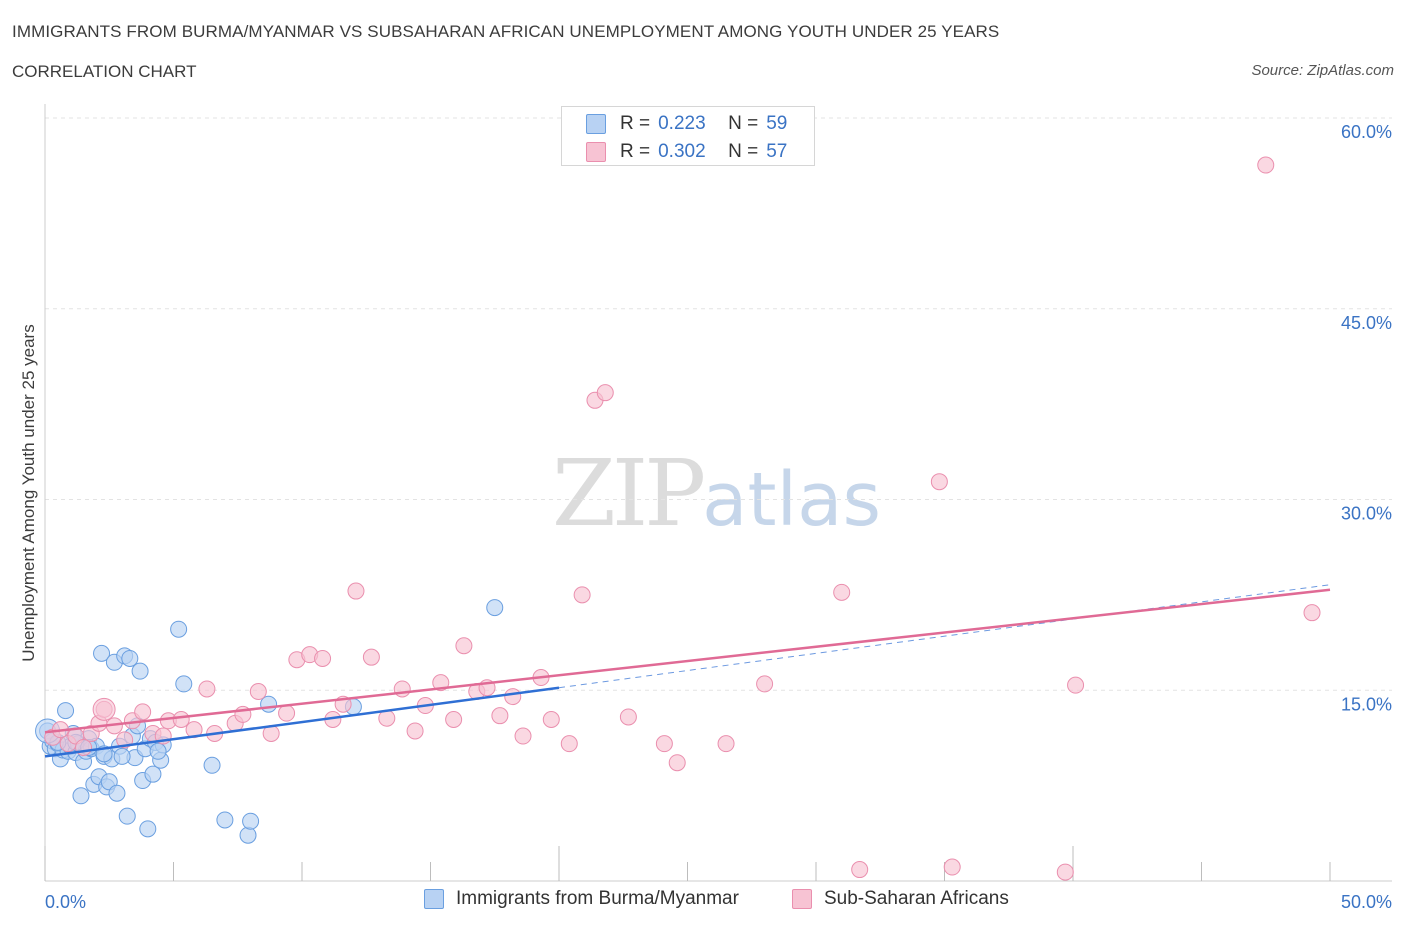 This screenshot has height=930, width=1406. What do you see at coordinates (104, 71) in the screenshot?
I see `chart-subtitle: CORRELATION CHART` at bounding box center [104, 71].